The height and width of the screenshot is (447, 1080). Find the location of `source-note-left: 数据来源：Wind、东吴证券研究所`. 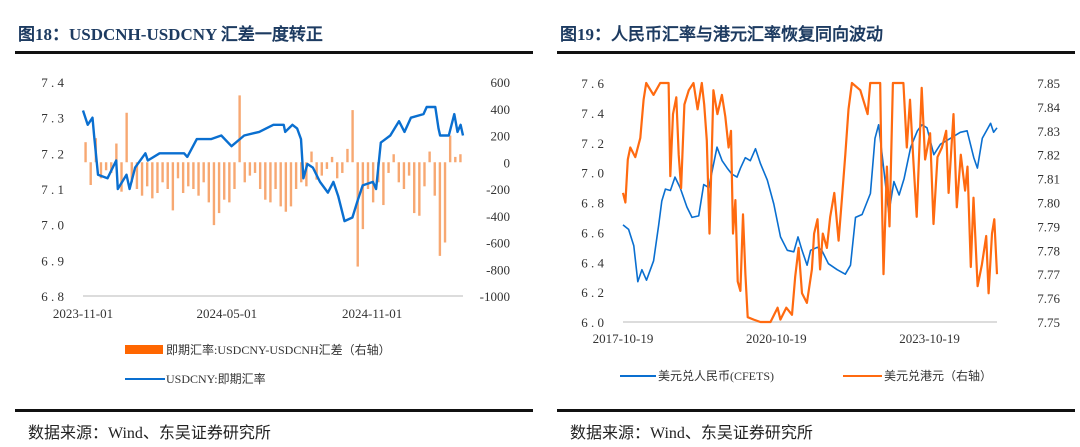

source-note-left: 数据来源：Wind、东吴证券研究所 is located at coordinates (149, 433).